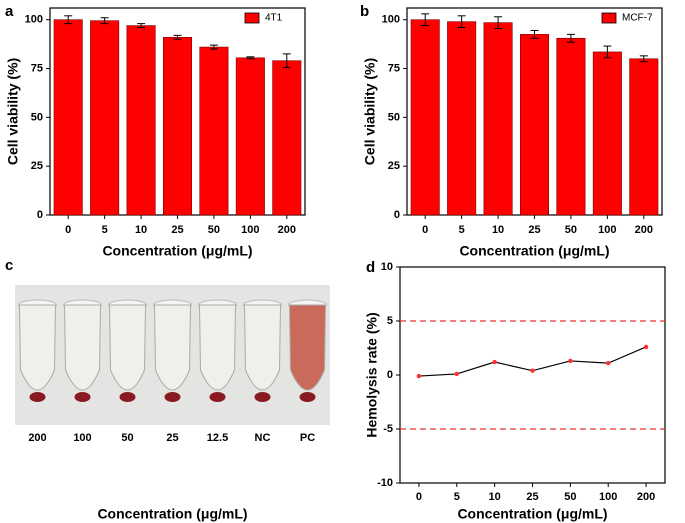  Describe the element at coordinates (9, 11) in the screenshot. I see `panel-label: a` at that location.